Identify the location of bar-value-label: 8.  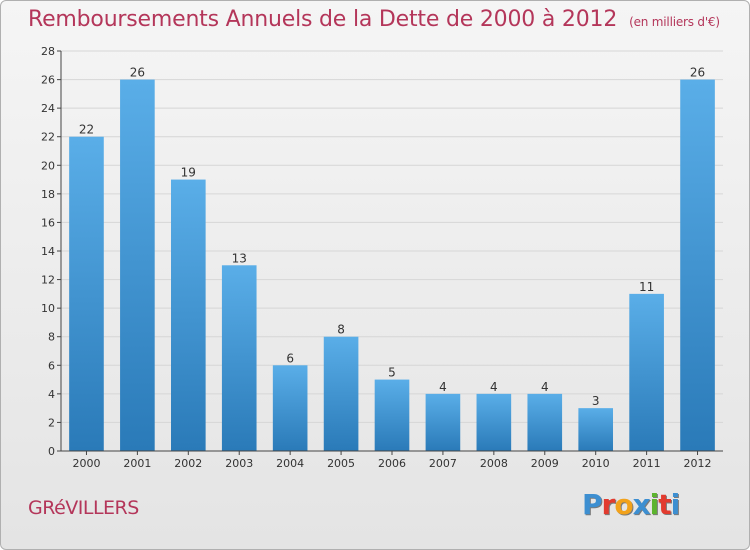
(341, 330).